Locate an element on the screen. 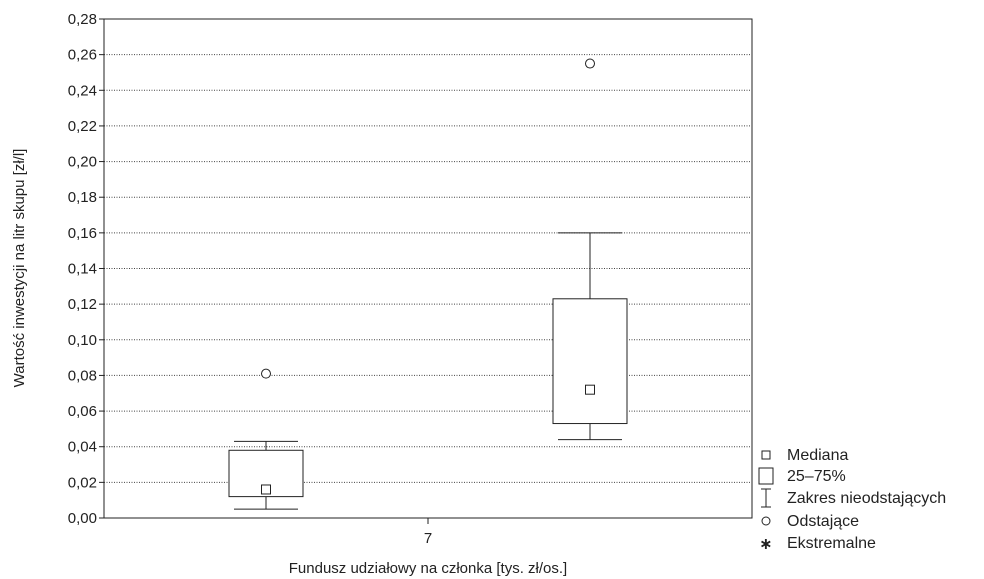  legend-item: Zakres nieodstających is located at coordinates (853, 498).